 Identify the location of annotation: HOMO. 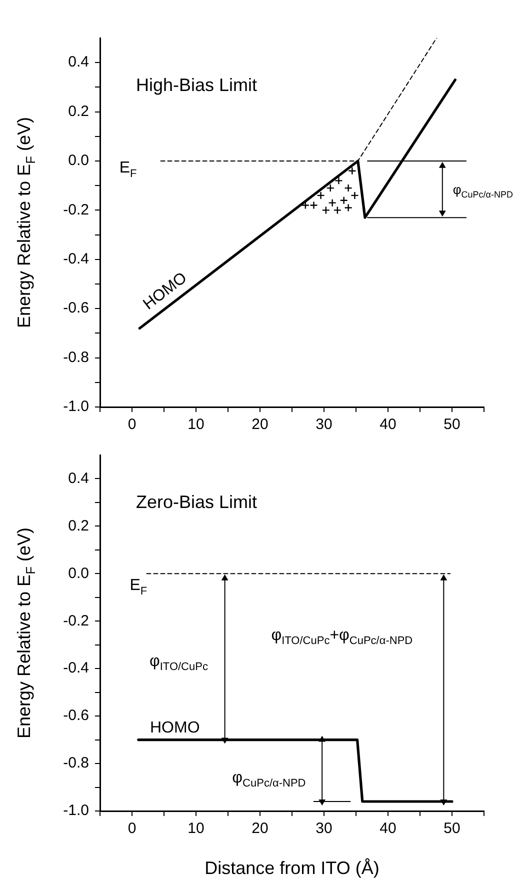
(175, 727).